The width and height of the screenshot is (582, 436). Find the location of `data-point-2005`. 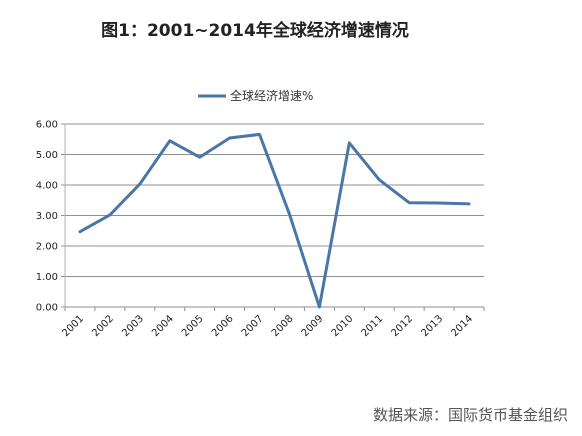

data-point-2005 is located at coordinates (199, 157).